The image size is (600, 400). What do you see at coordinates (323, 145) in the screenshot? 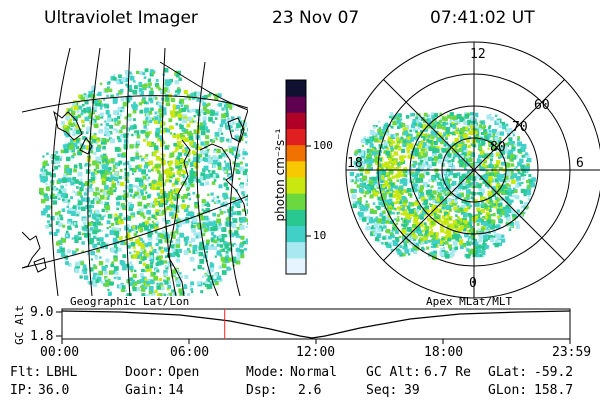
I see `colorbar-tick-100: 100` at bounding box center [323, 145].